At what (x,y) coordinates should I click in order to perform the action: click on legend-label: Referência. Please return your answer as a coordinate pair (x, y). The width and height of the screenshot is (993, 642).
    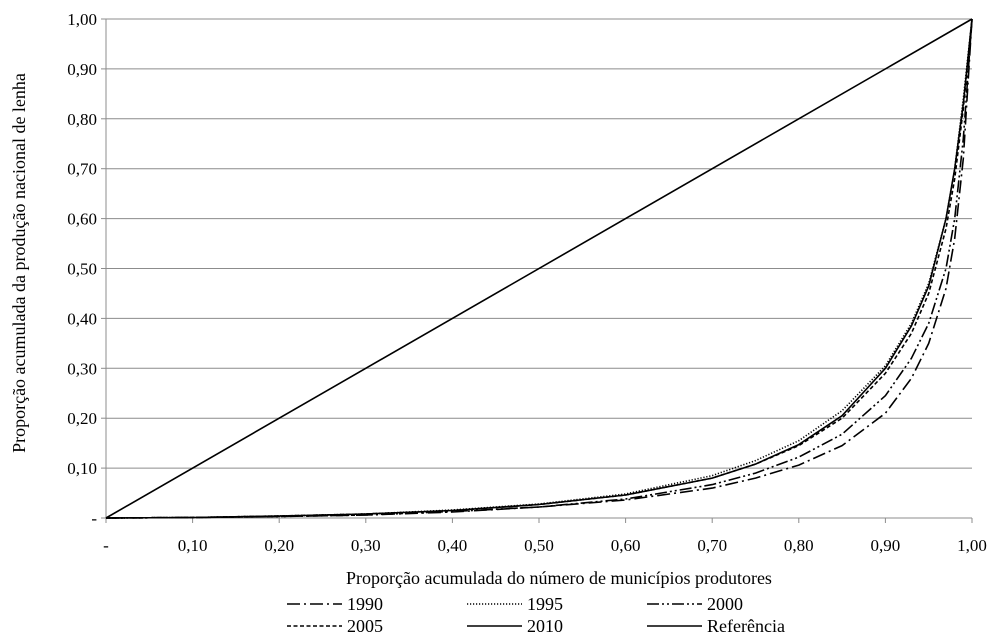
    Looking at the image, I should click on (746, 626).